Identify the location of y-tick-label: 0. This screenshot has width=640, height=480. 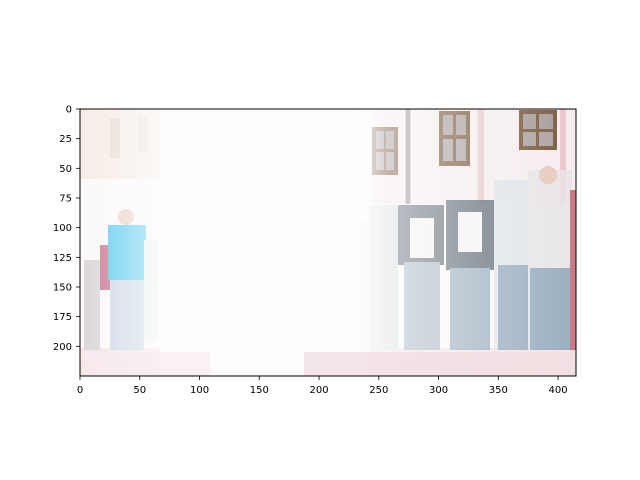
(69, 110).